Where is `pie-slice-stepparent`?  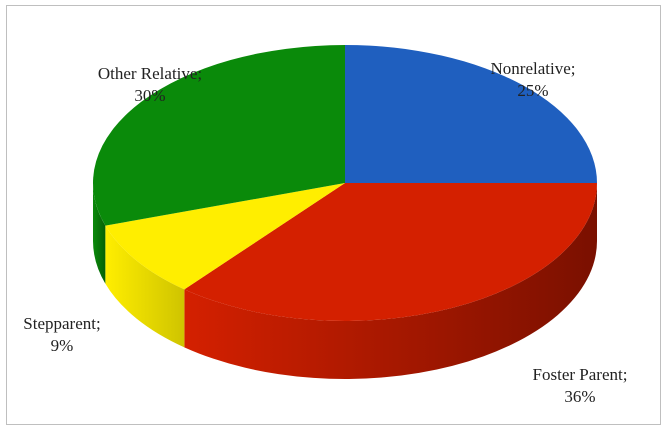 pie-slice-stepparent is located at coordinates (225, 236).